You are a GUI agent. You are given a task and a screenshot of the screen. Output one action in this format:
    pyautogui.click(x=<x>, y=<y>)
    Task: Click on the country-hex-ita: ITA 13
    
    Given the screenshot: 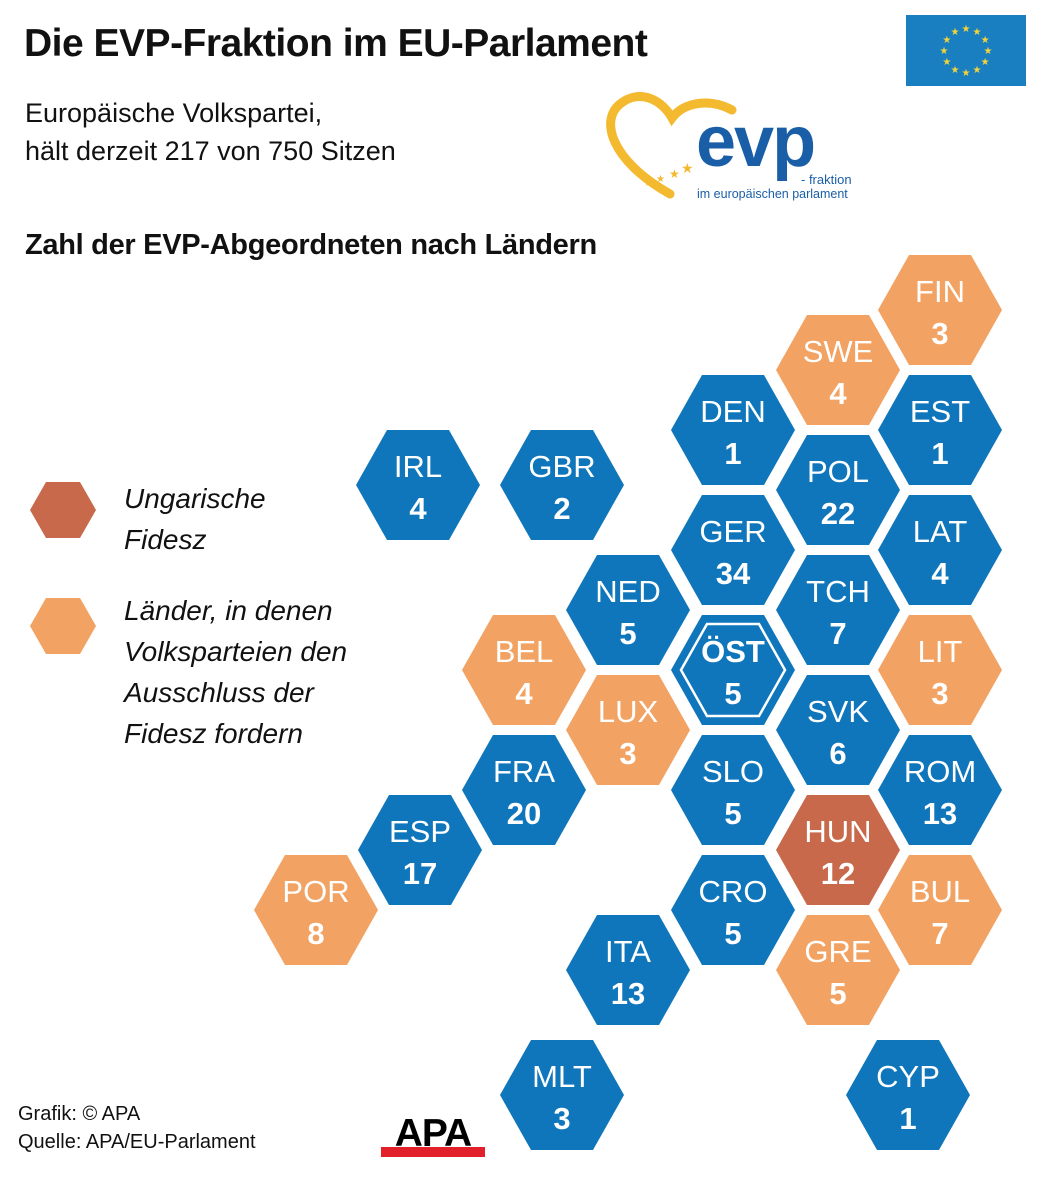 What is the action you would take?
    pyautogui.click(x=628, y=970)
    